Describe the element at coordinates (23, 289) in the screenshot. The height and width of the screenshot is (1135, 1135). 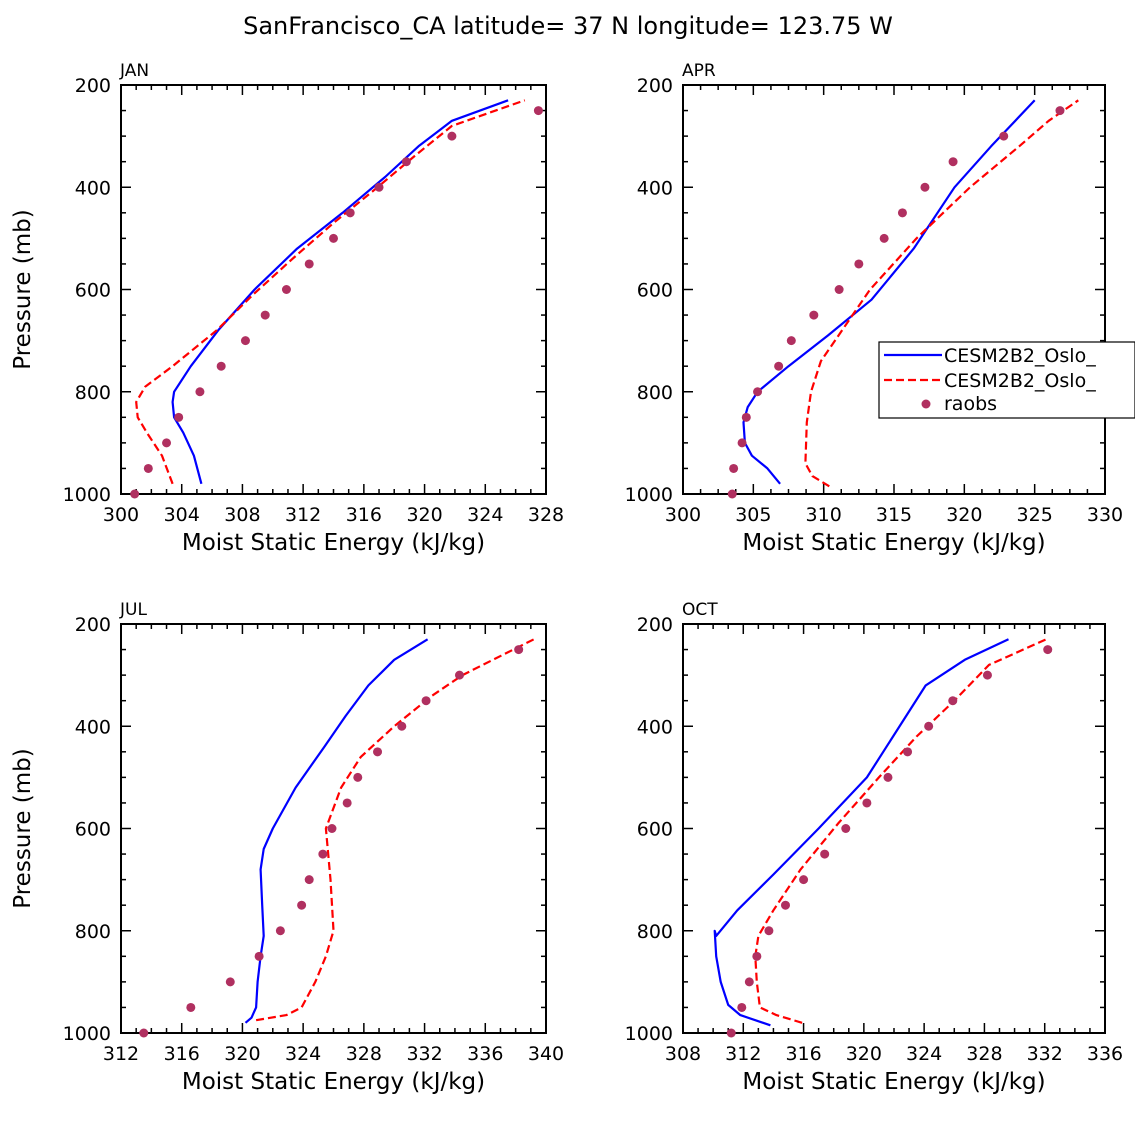
I see `y-axis-label: Pressure (mb)` at that location.